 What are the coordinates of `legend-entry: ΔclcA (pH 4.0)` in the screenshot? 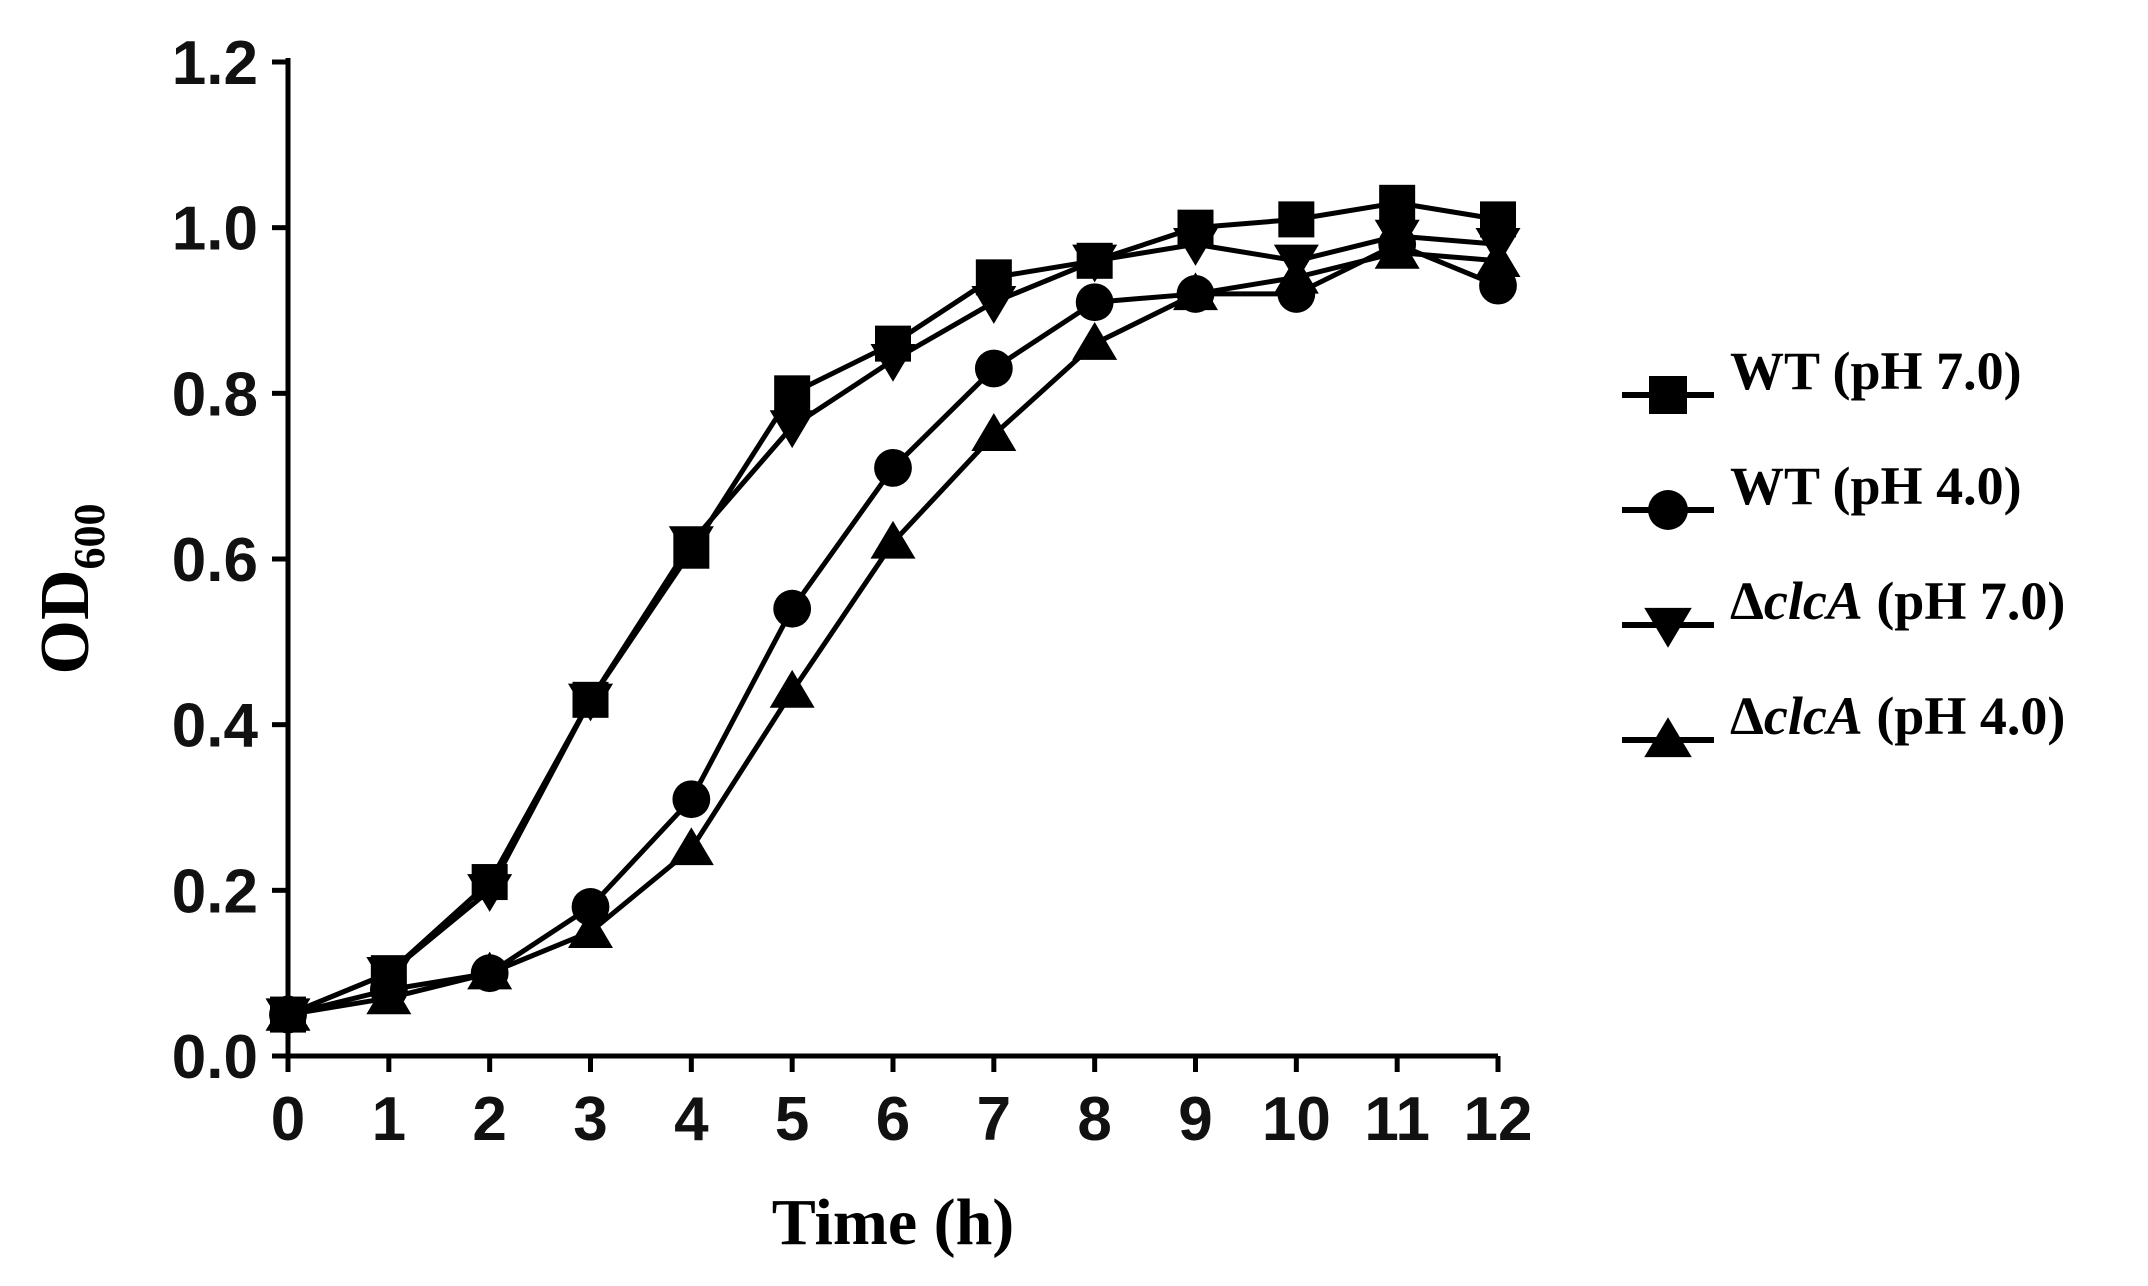 It's located at (1843, 722).